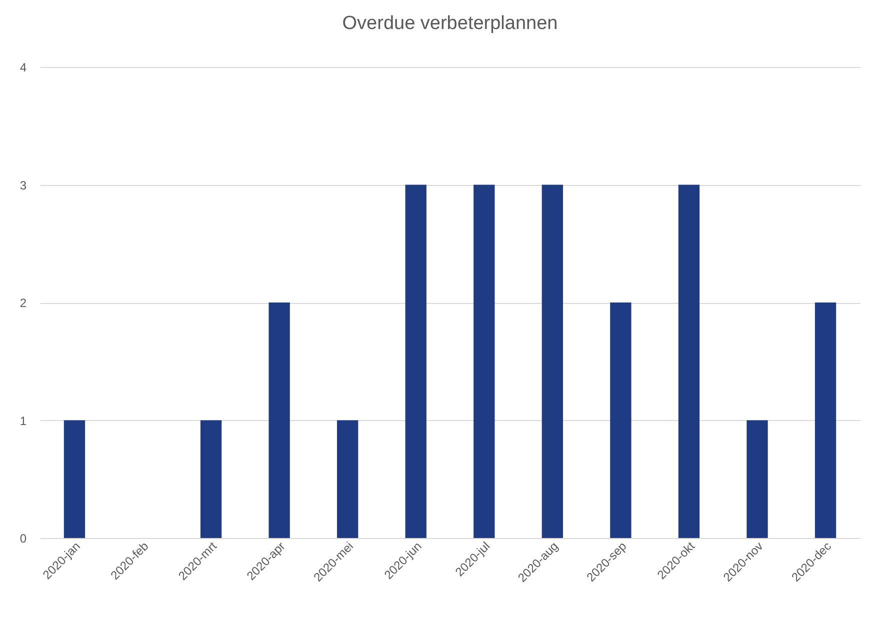 This screenshot has height=617, width=869. I want to click on chart-title: Overdue verbeterplannen, so click(450, 23).